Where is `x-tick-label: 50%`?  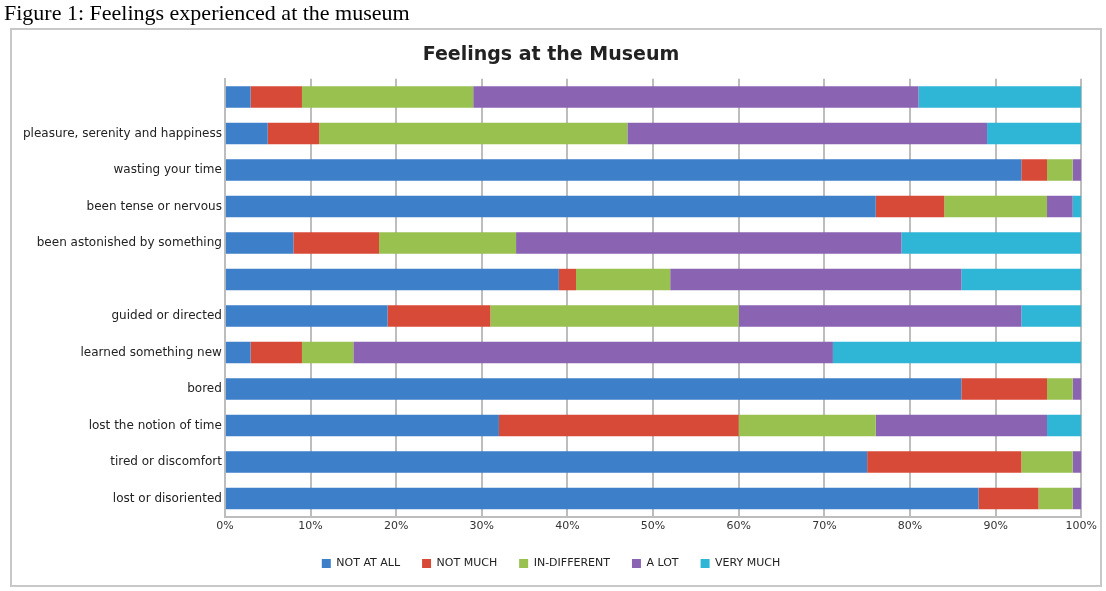 x-tick-label: 50% is located at coordinates (653, 526).